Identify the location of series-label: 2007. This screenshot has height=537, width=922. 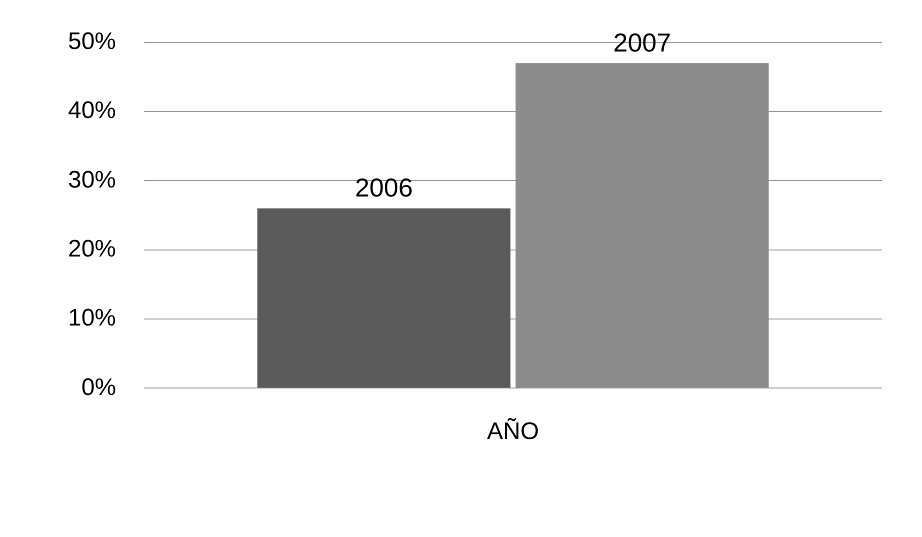
(642, 42).